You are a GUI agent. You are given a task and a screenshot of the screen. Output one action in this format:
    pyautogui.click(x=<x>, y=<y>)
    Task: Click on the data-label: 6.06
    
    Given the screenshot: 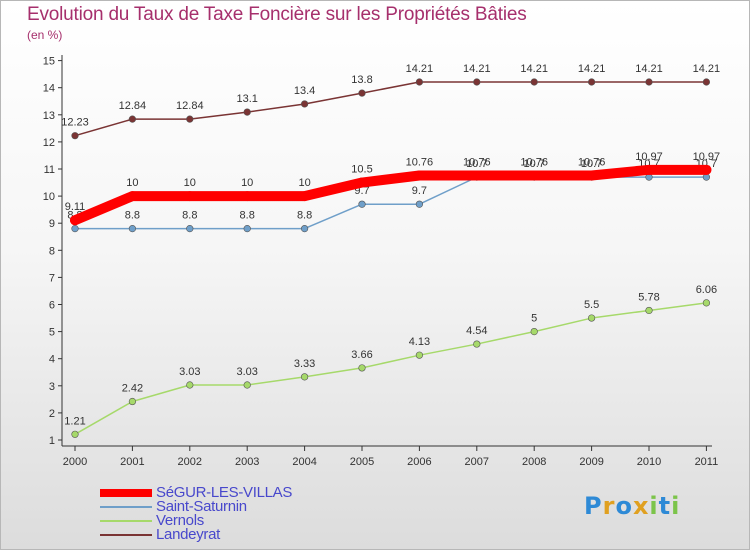 What is the action you would take?
    pyautogui.click(x=706, y=290)
    